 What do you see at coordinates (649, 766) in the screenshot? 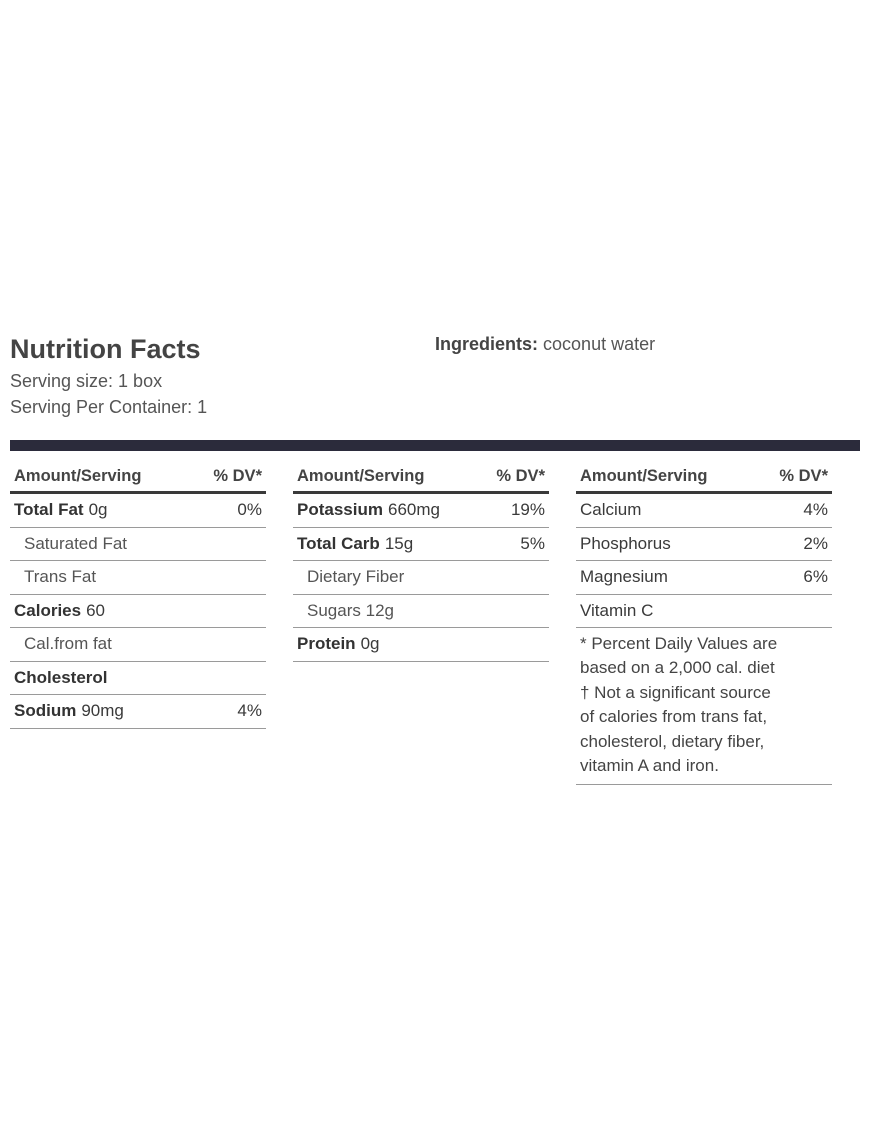
I see `note-line: vitamin A and iron.` at bounding box center [649, 766].